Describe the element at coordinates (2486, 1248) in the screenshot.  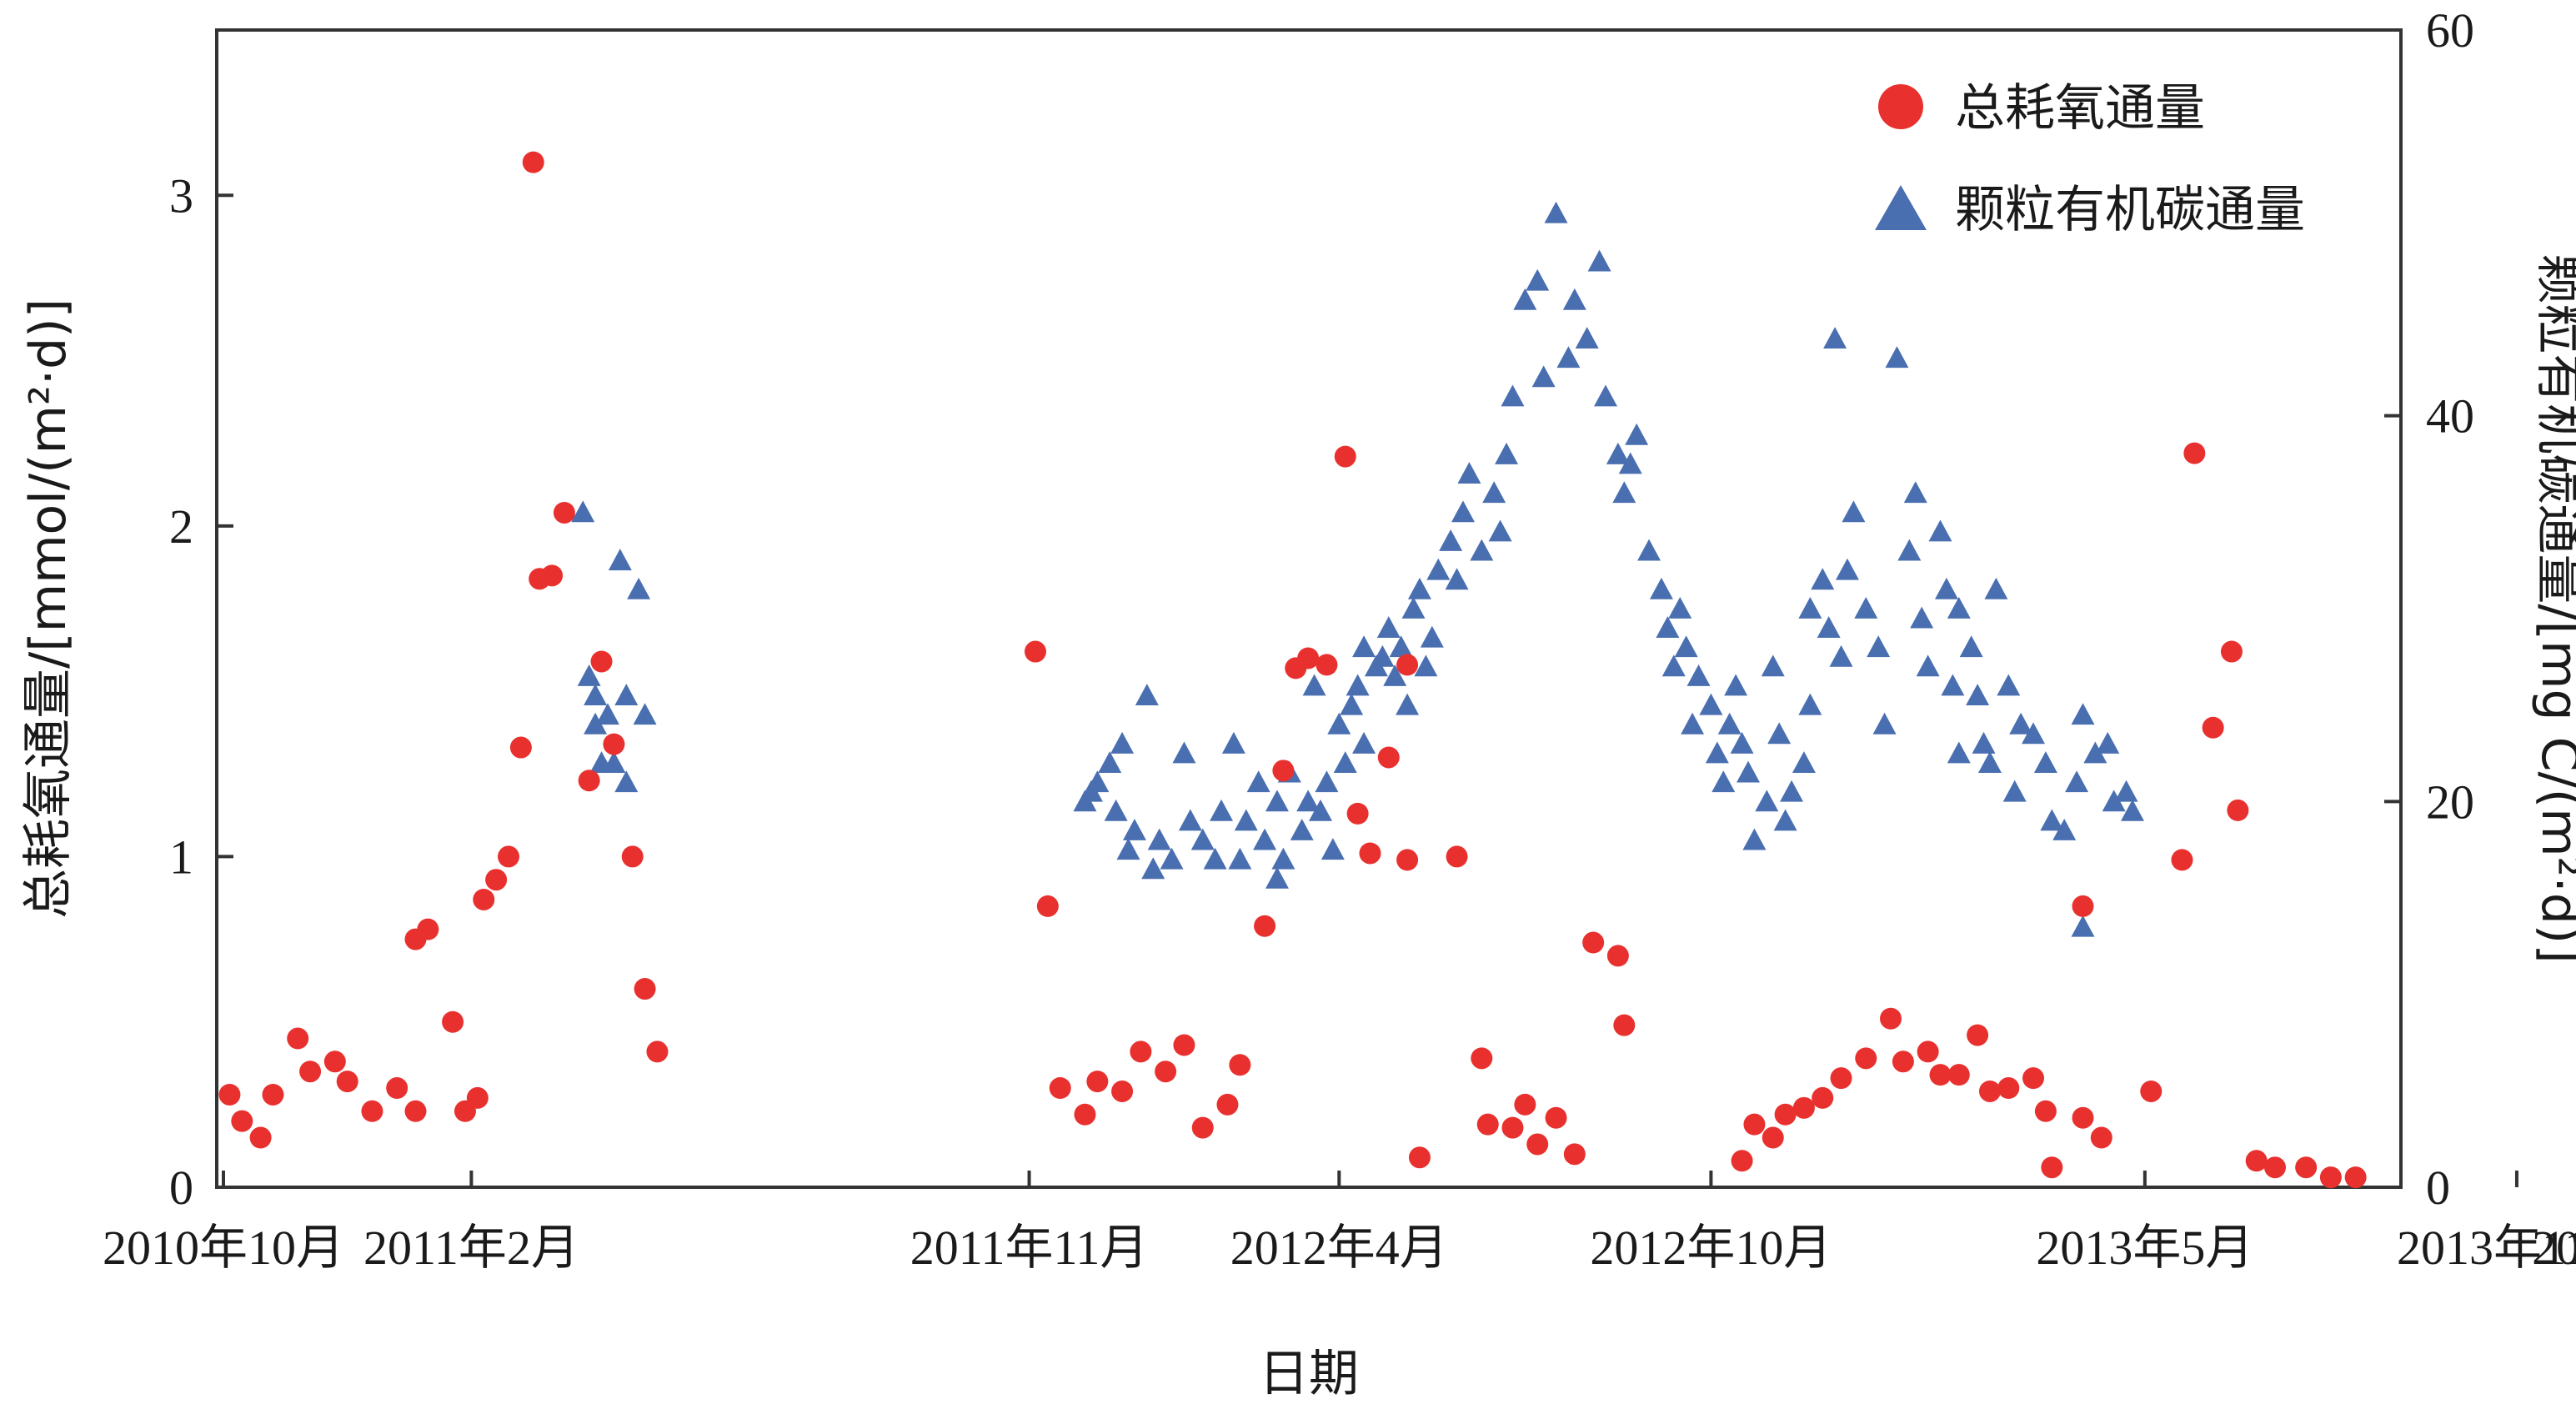
I see `x-tick-label: 2013年11月` at that location.